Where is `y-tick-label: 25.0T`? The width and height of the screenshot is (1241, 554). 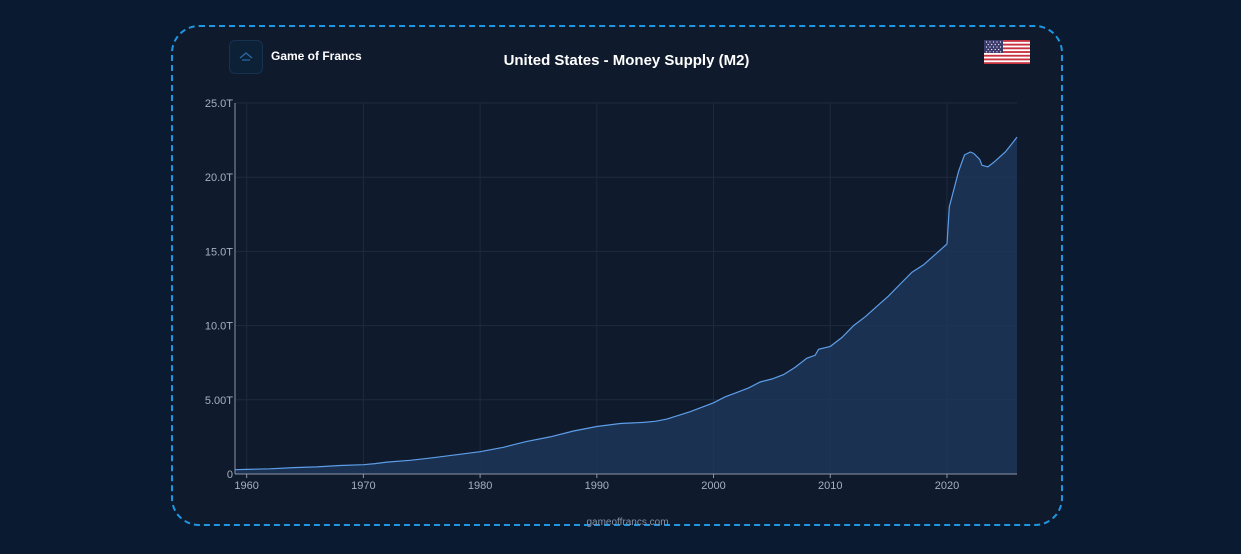 y-tick-label: 25.0T is located at coordinates (219, 104).